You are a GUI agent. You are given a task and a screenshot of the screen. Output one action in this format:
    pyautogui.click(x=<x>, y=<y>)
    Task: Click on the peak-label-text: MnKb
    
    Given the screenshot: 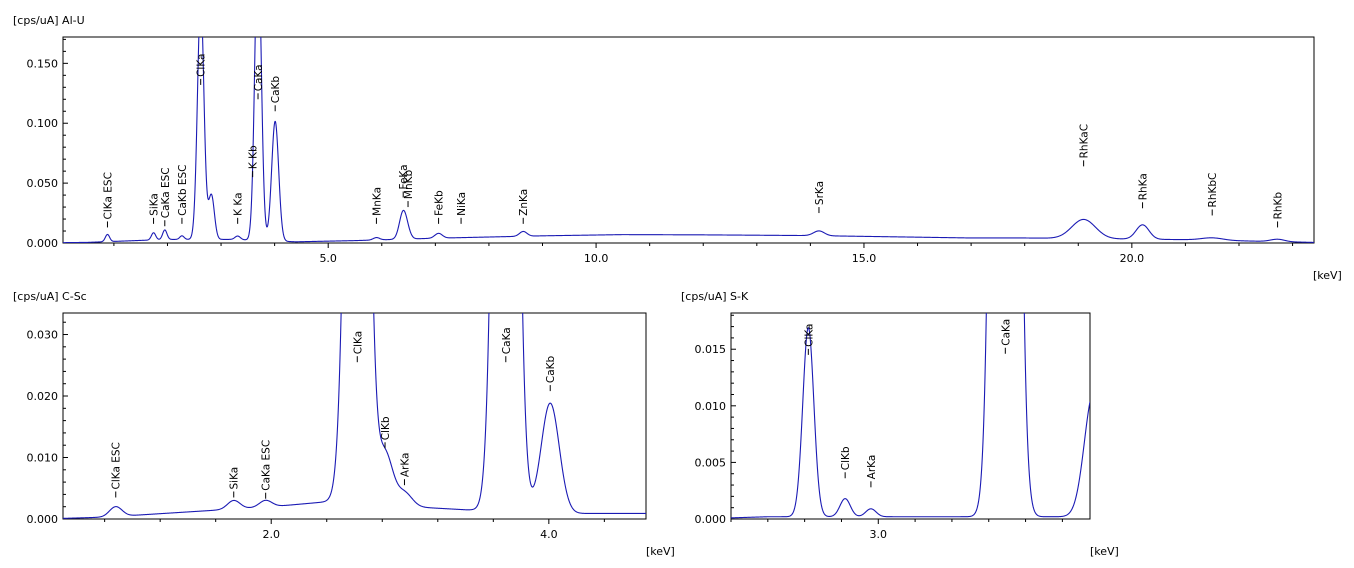 What is the action you would take?
    pyautogui.click(x=409, y=184)
    